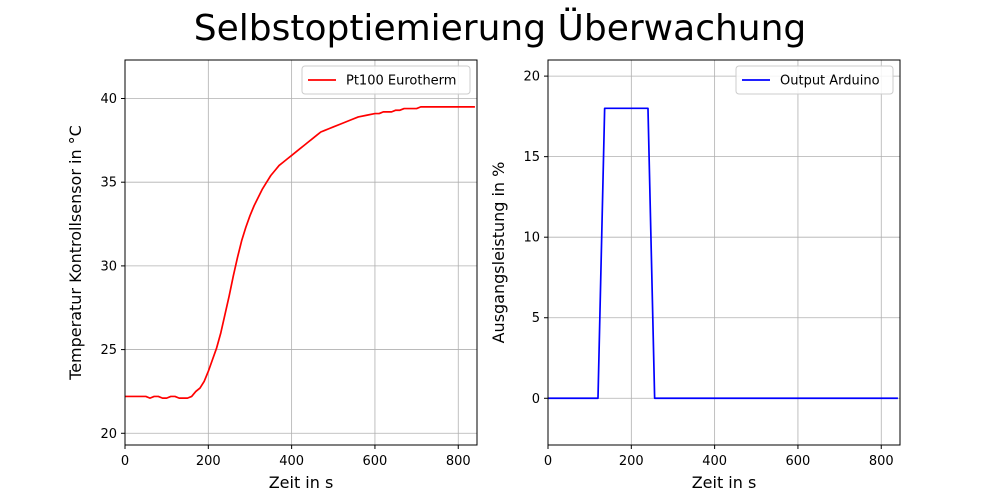  I want to click on y-axis-label: Ausgangsleistung in %, so click(498, 253).